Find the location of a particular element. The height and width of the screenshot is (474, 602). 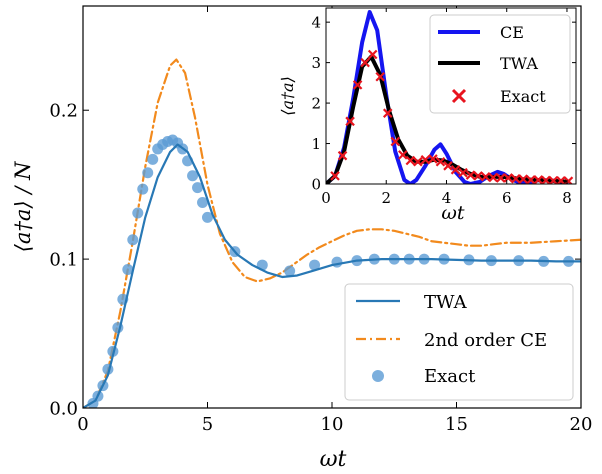

main-y-axis-label: ⟨a†a⟩ / N is located at coordinates (23, 206).